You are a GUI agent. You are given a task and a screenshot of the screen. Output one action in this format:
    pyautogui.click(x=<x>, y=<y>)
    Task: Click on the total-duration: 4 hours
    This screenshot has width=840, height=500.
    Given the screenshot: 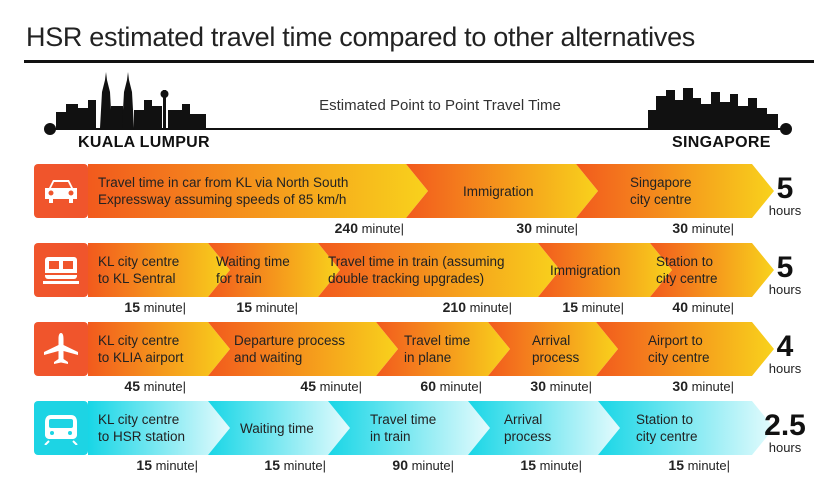 What is the action you would take?
    pyautogui.click(x=785, y=354)
    